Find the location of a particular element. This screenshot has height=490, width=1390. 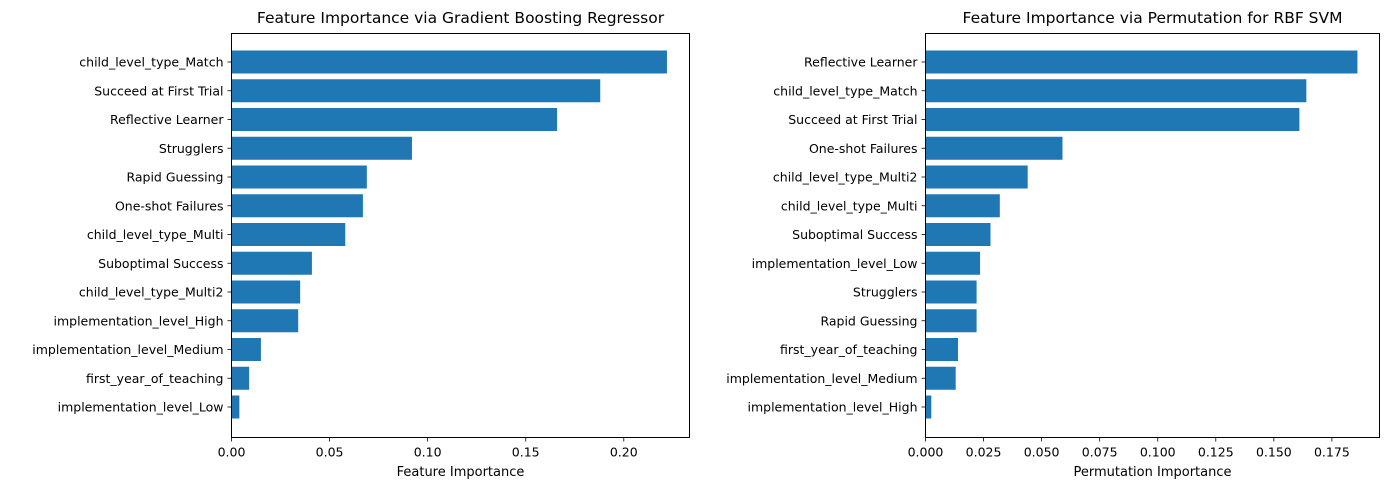

x-tick-label: 0.150 is located at coordinates (1274, 452).